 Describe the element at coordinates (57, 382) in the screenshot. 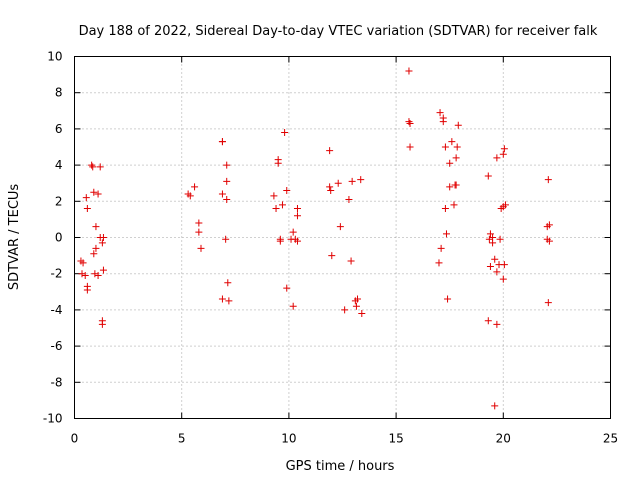

I see `y-tick-label: -8` at that location.